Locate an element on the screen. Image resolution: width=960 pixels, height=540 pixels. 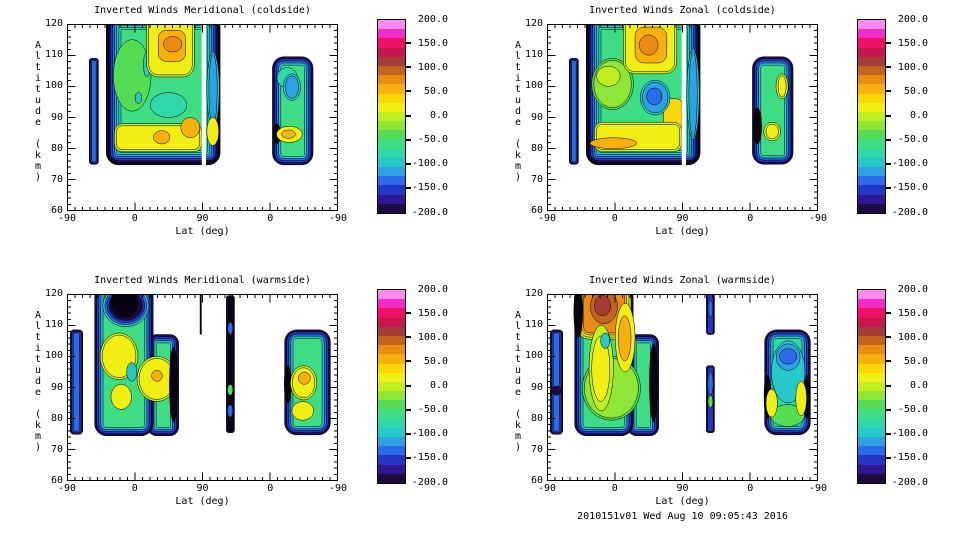
y-axis-label: A l t i t u d e ( k m ) is located at coordinates (518, 381).